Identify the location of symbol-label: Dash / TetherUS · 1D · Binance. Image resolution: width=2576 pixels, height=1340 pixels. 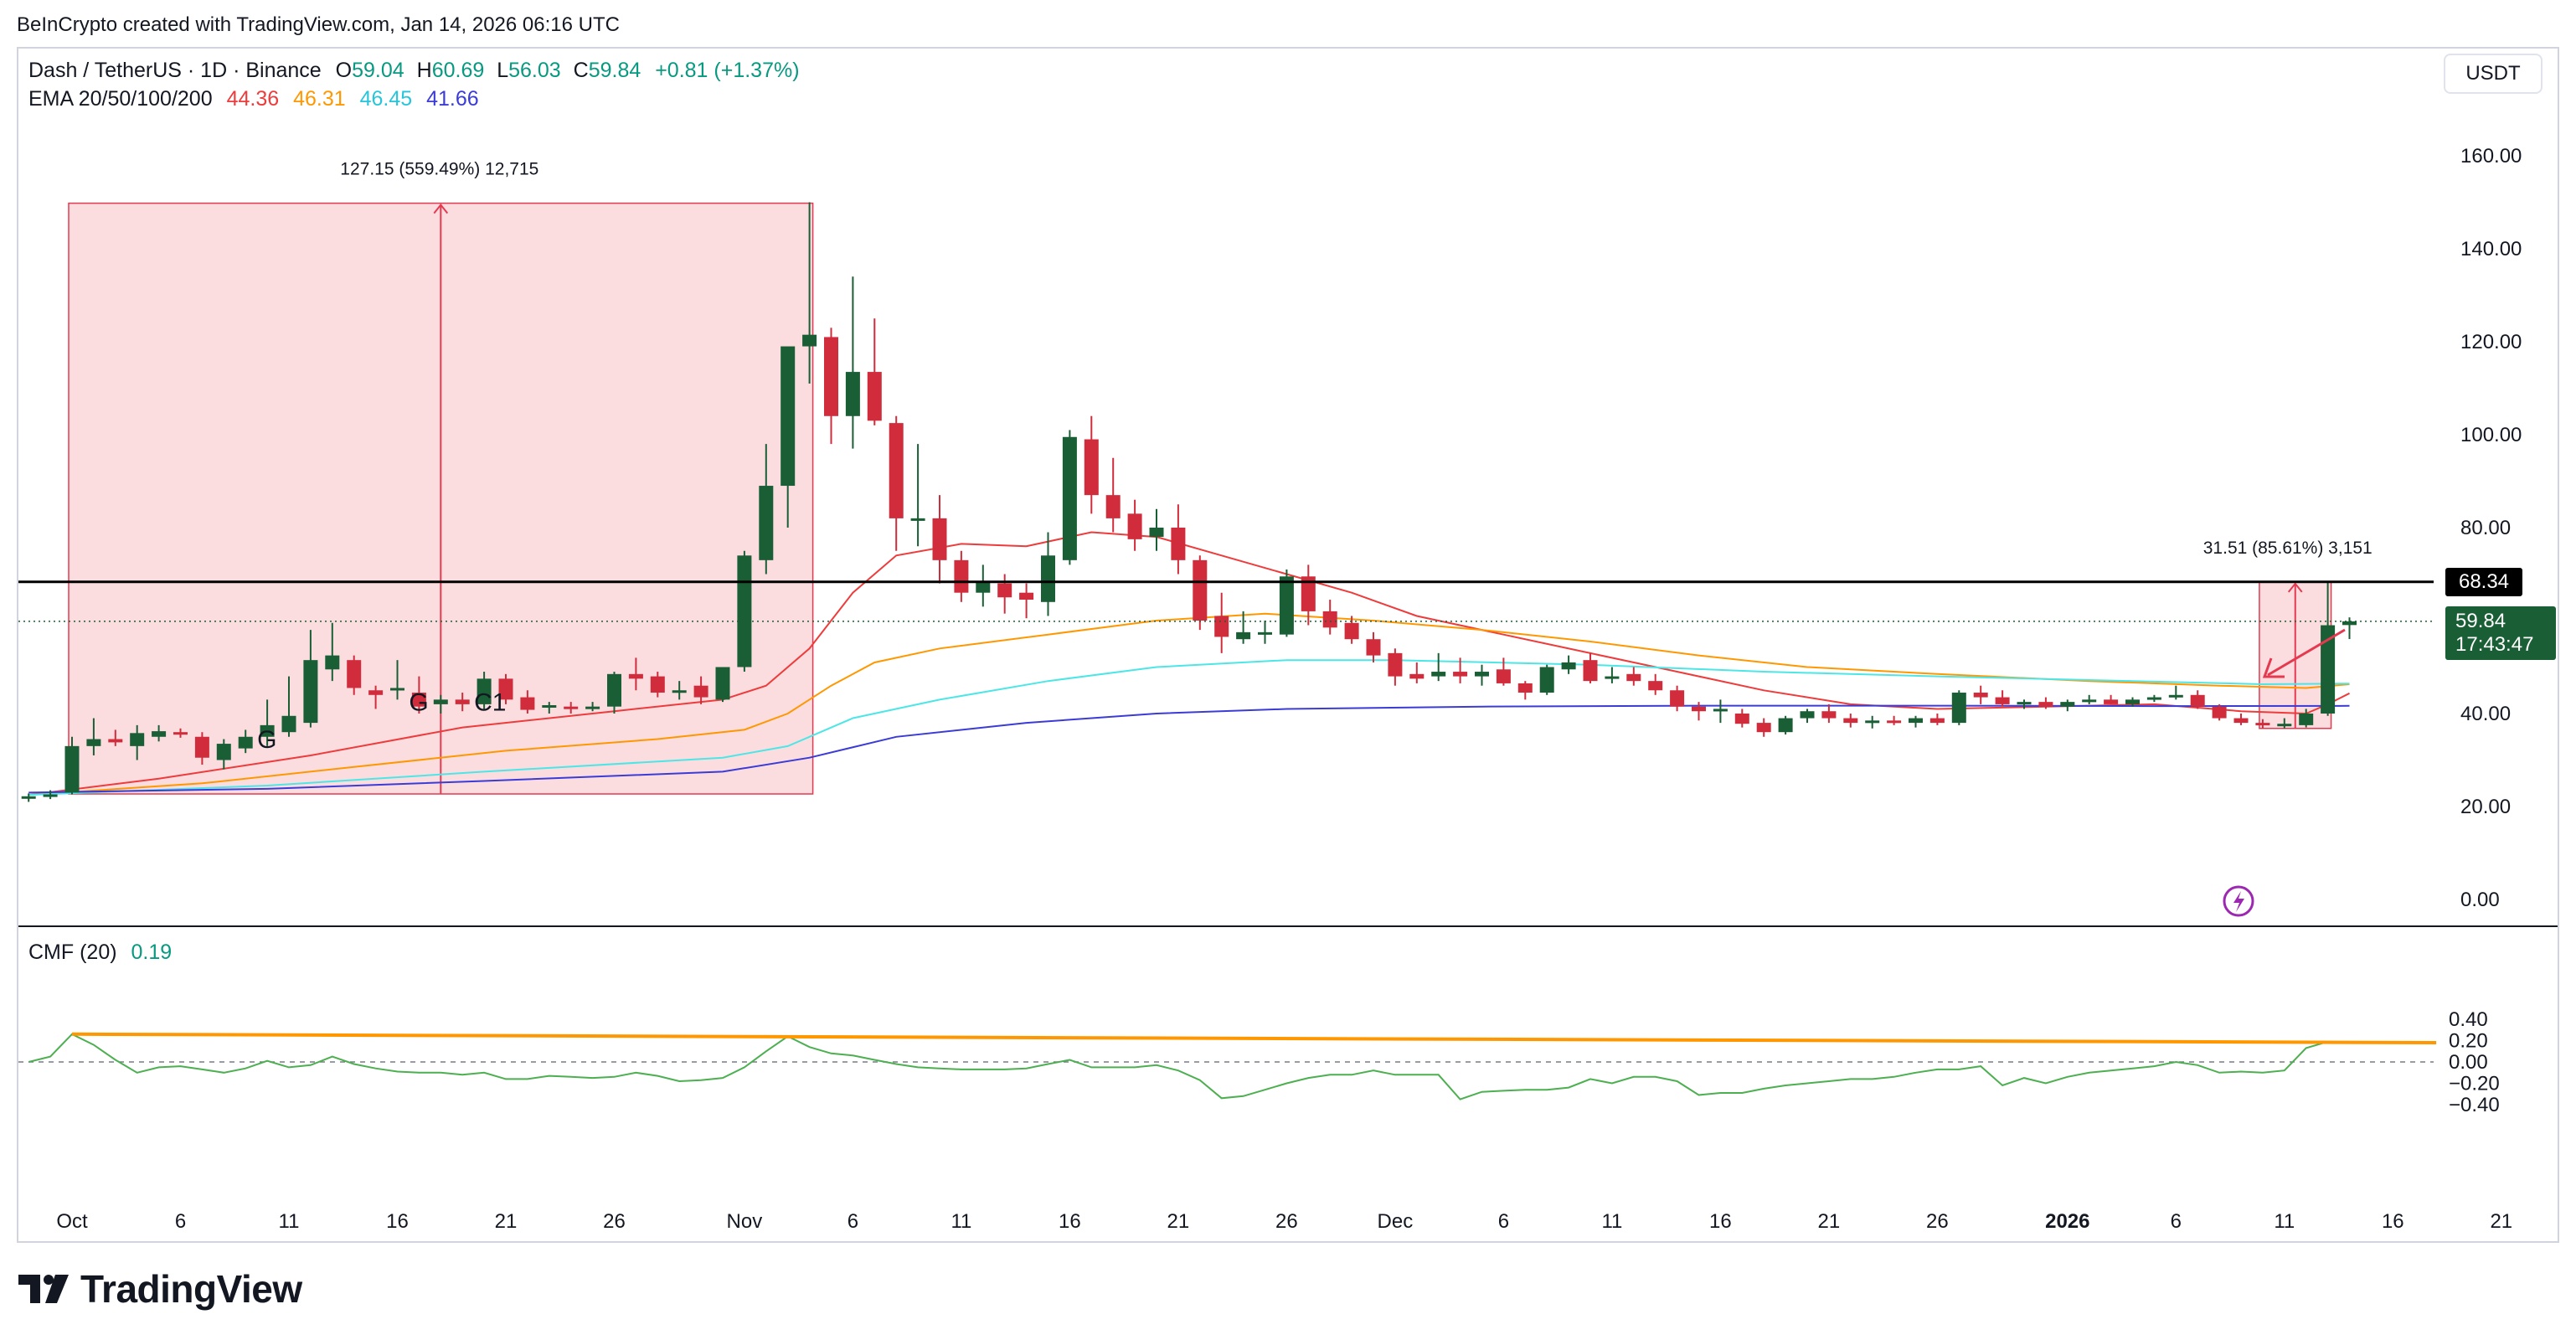
(175, 70).